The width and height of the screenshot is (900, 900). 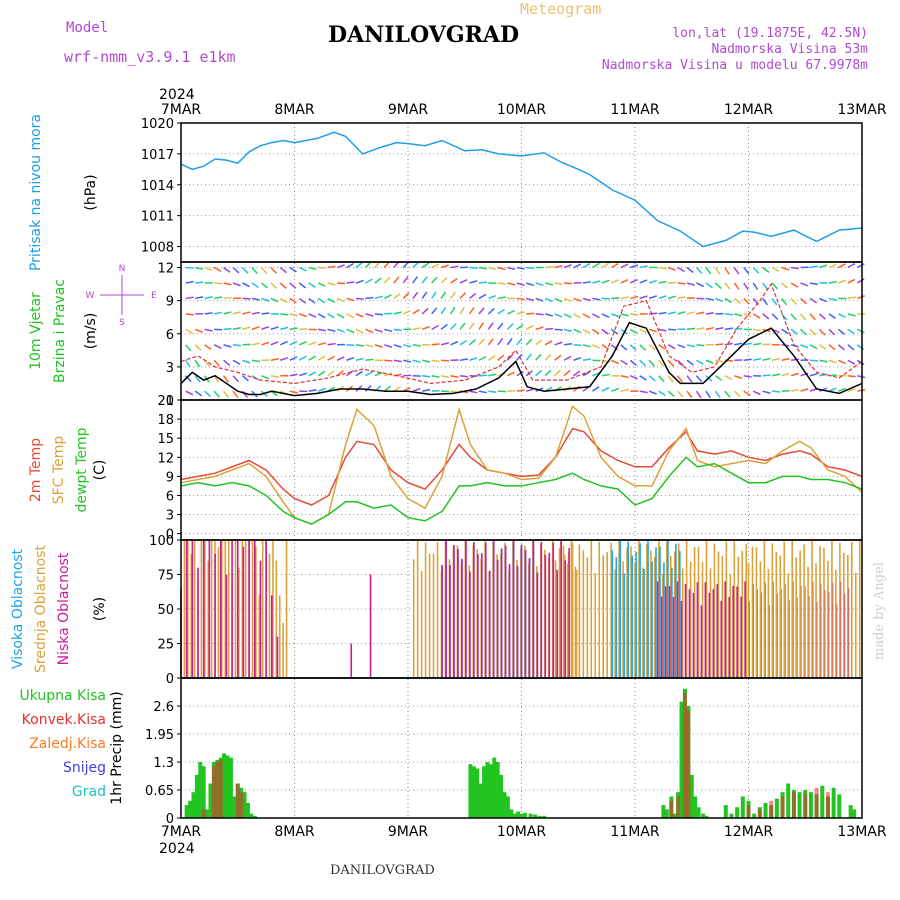 I want to click on x-tick-label-top: 8MAR, so click(x=294, y=110).